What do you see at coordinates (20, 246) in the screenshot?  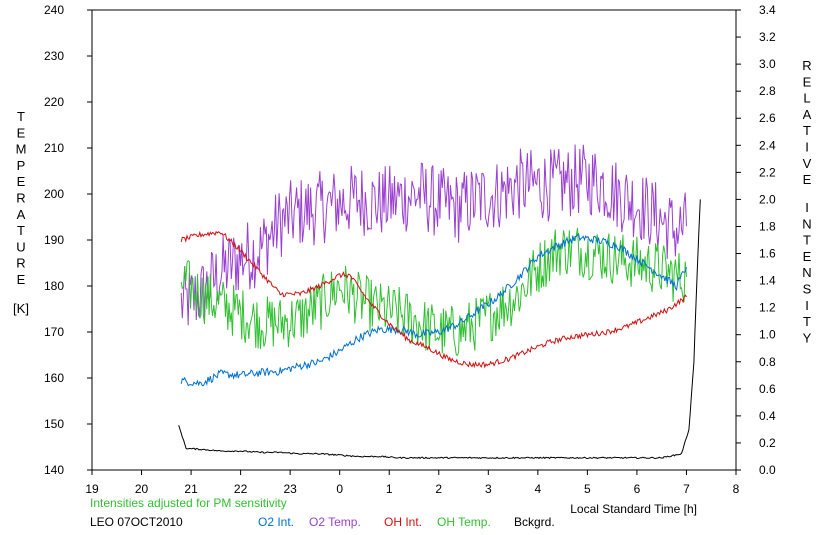 I see `left-label-letter: U` at bounding box center [20, 246].